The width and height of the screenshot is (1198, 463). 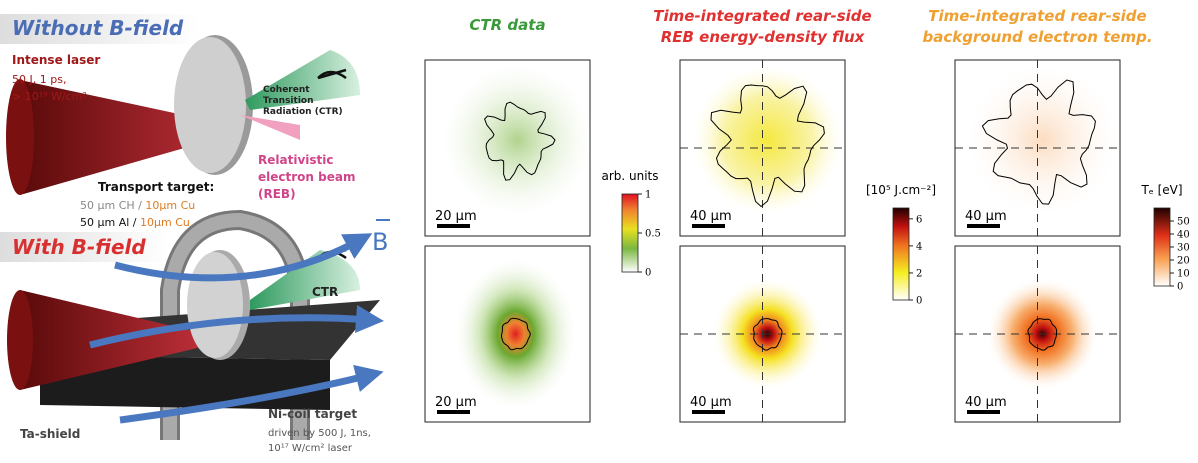 I want to click on label: 50 µm Al /, so click(x=110, y=222).